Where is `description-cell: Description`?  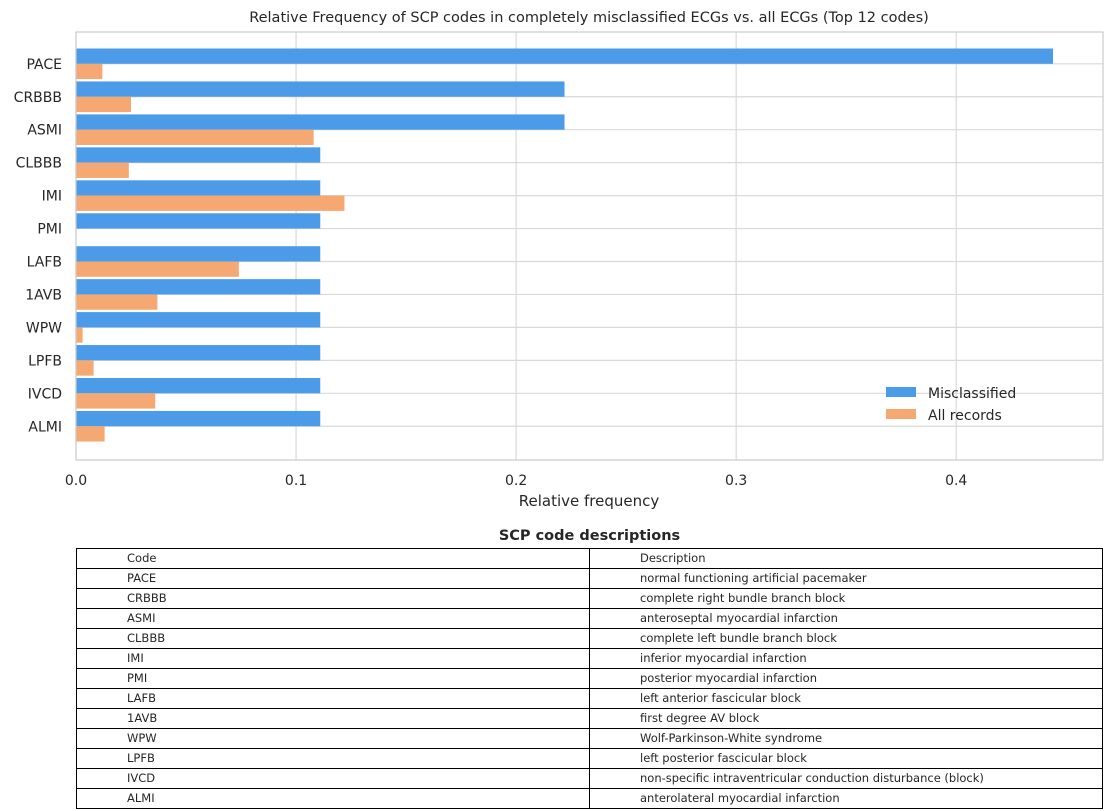 description-cell: Description is located at coordinates (846, 558).